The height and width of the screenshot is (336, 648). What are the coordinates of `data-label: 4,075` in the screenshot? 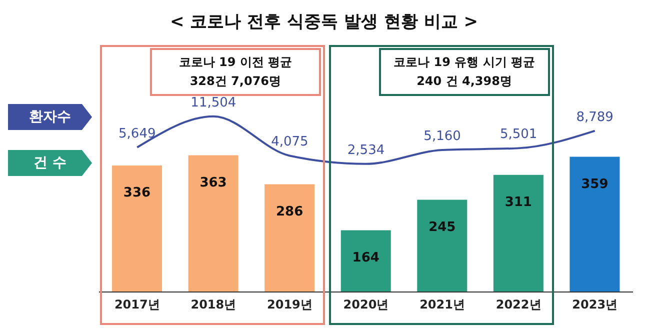 It's located at (289, 142).